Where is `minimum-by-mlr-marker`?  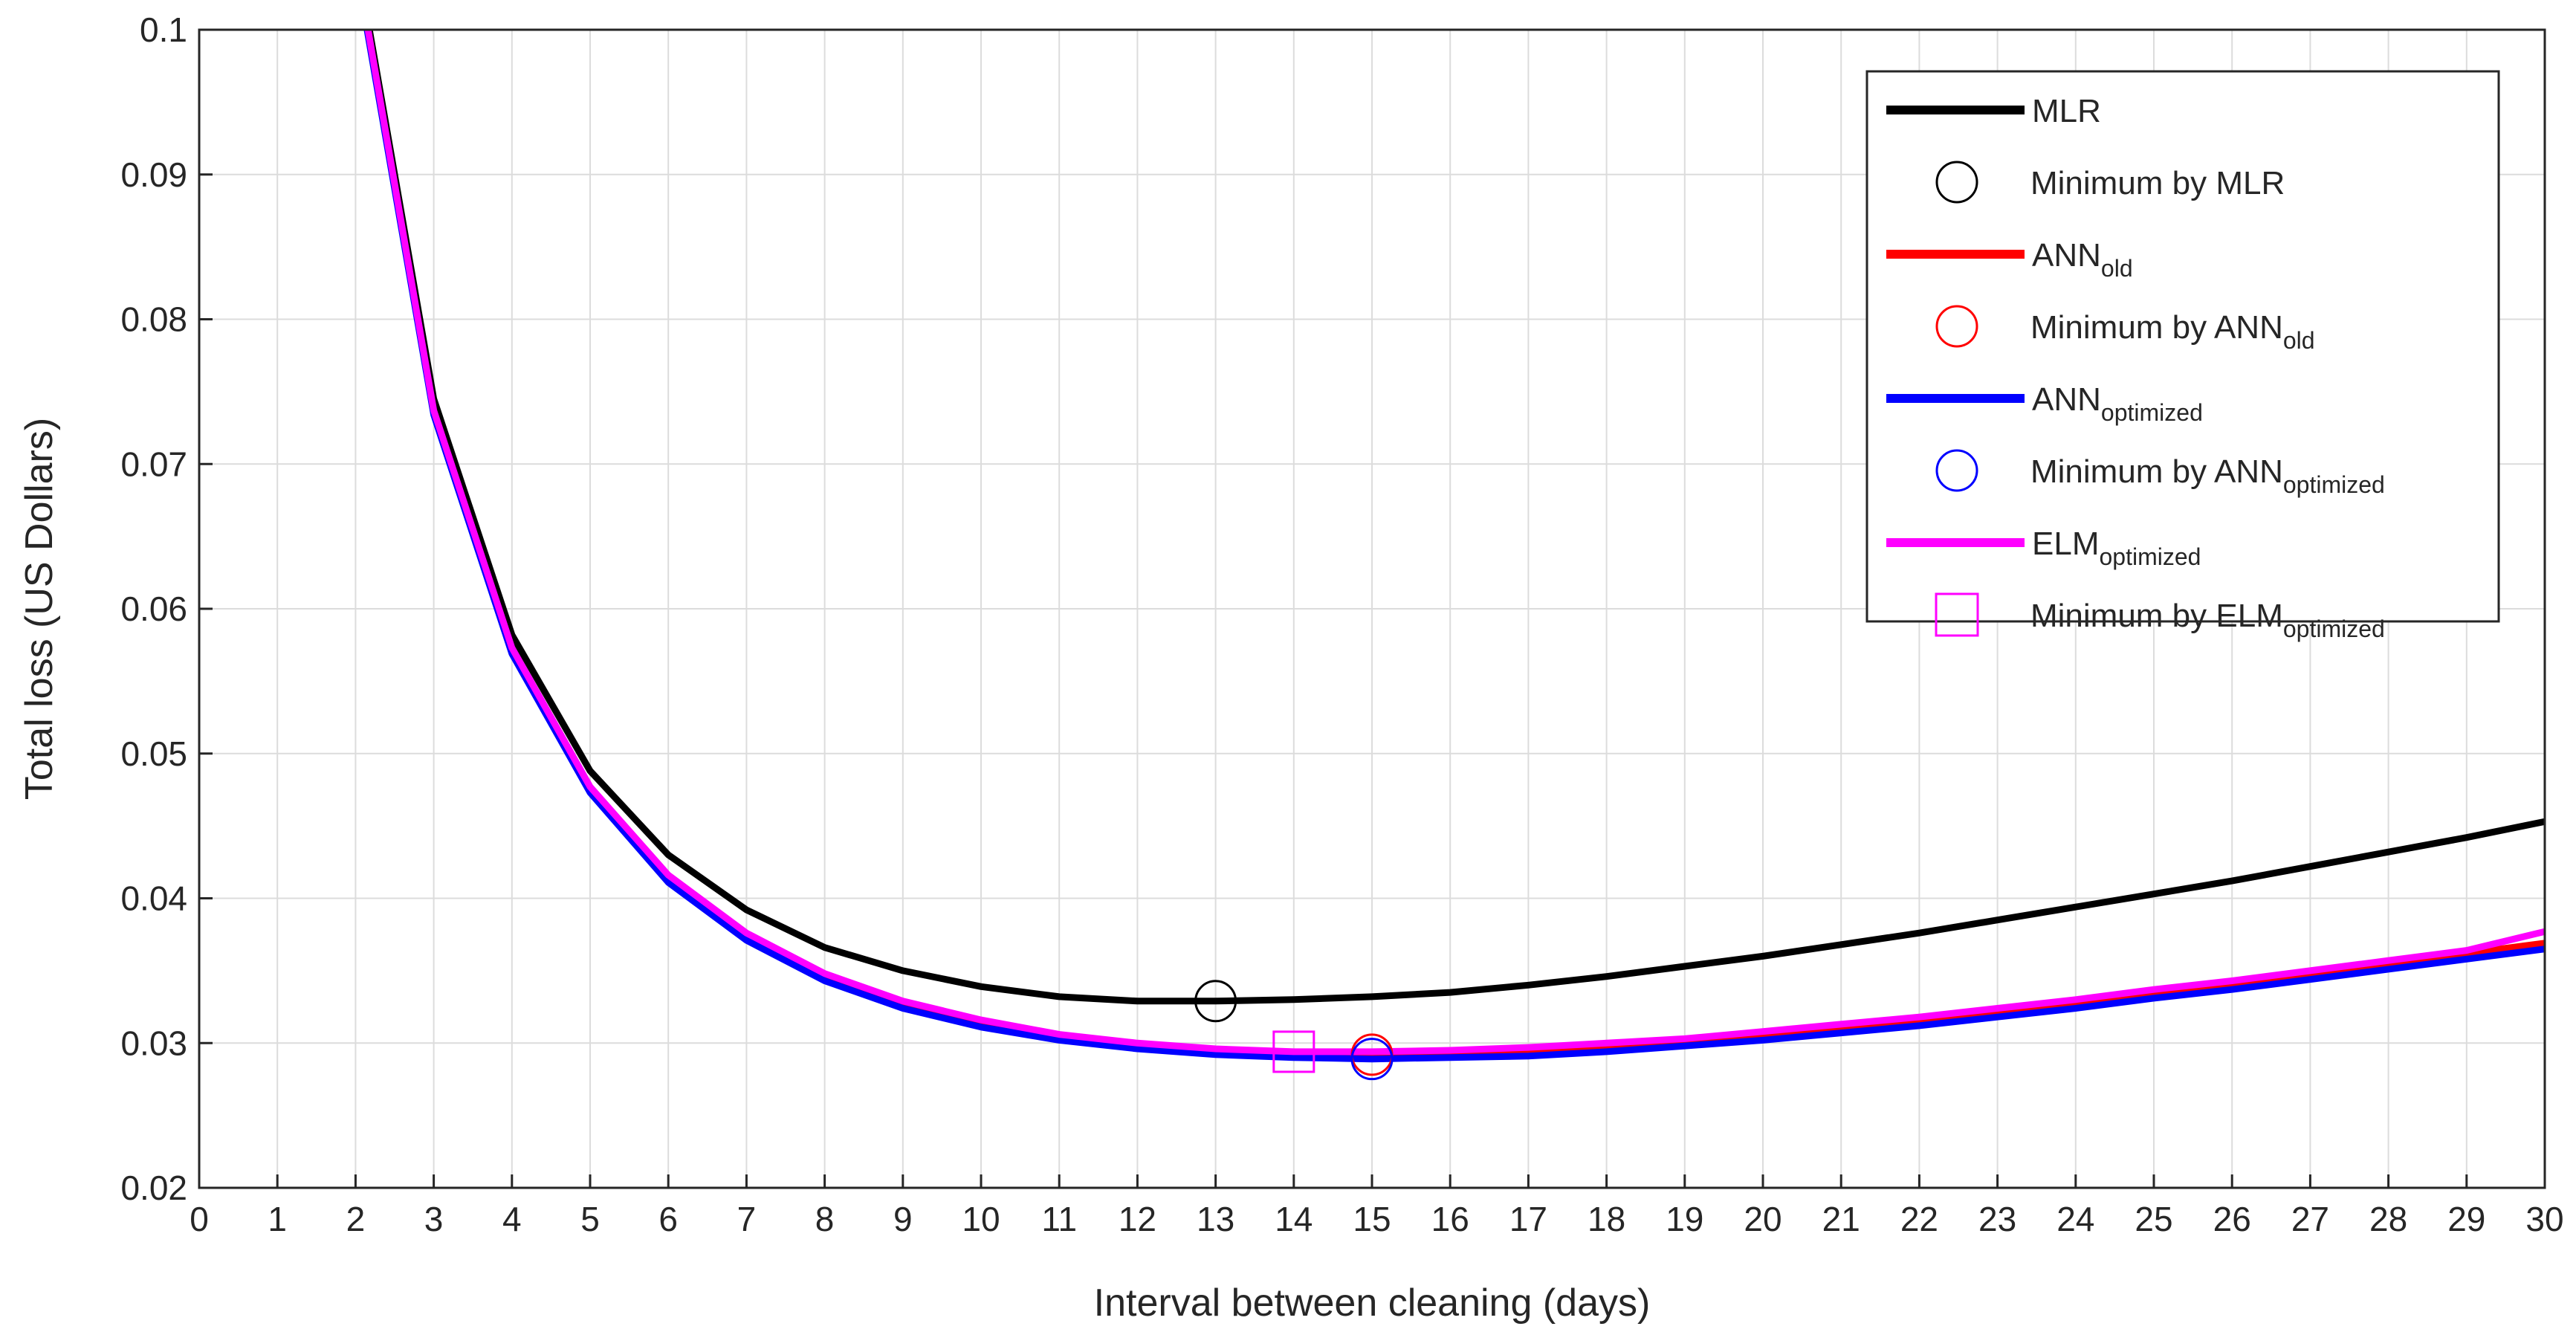
minimum-by-mlr-marker is located at coordinates (1215, 1001).